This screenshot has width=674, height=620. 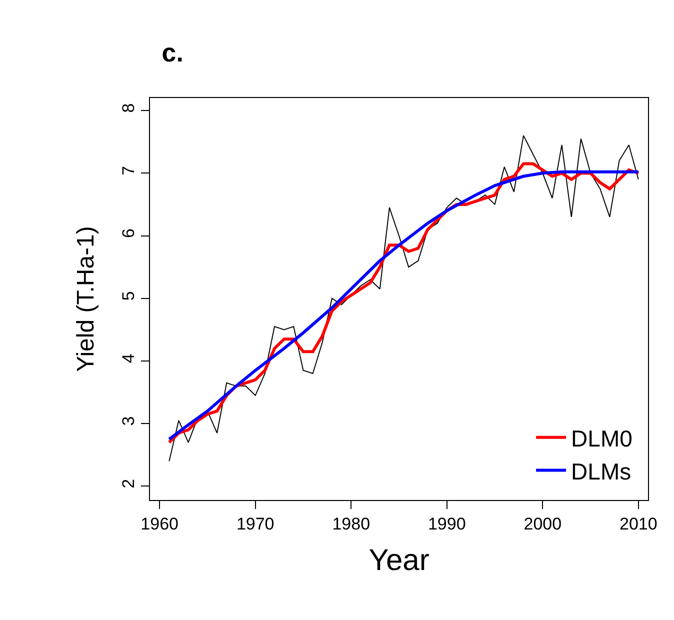 What do you see at coordinates (128, 421) in the screenshot?
I see `y-tick-label: 3` at bounding box center [128, 421].